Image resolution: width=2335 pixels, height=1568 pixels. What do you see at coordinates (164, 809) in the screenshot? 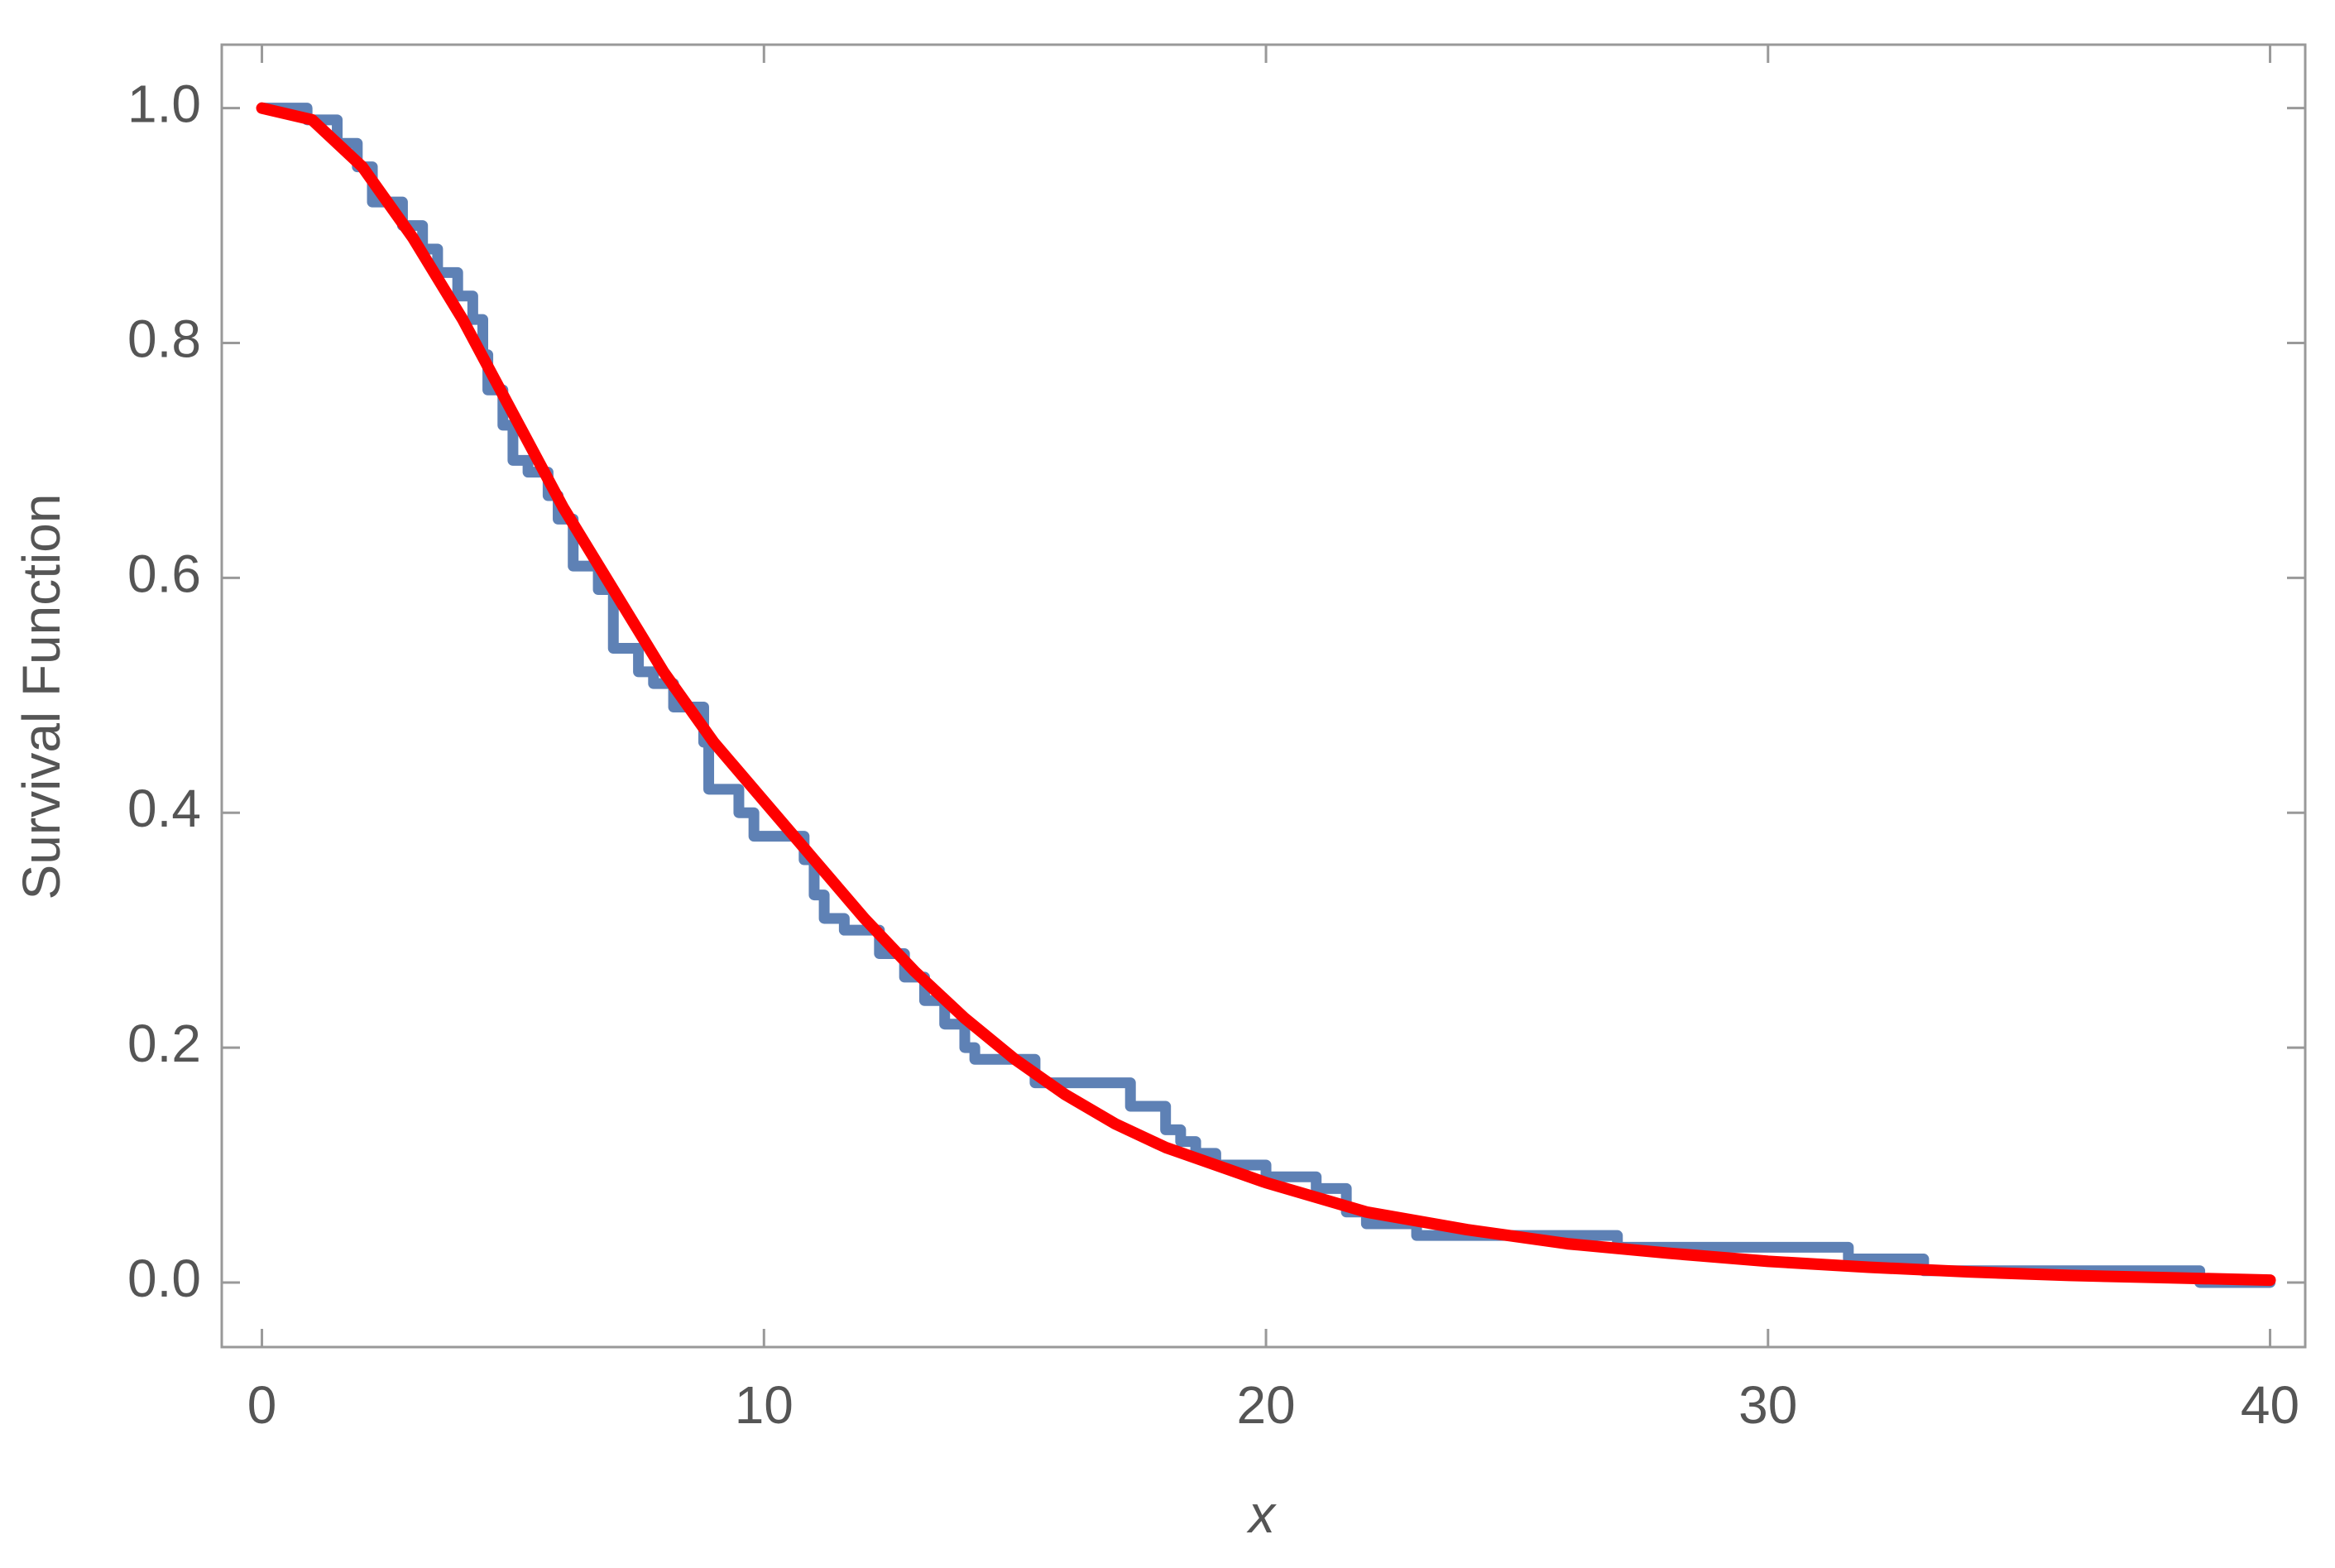
I see `y-tick-label: 0.4` at bounding box center [164, 809].